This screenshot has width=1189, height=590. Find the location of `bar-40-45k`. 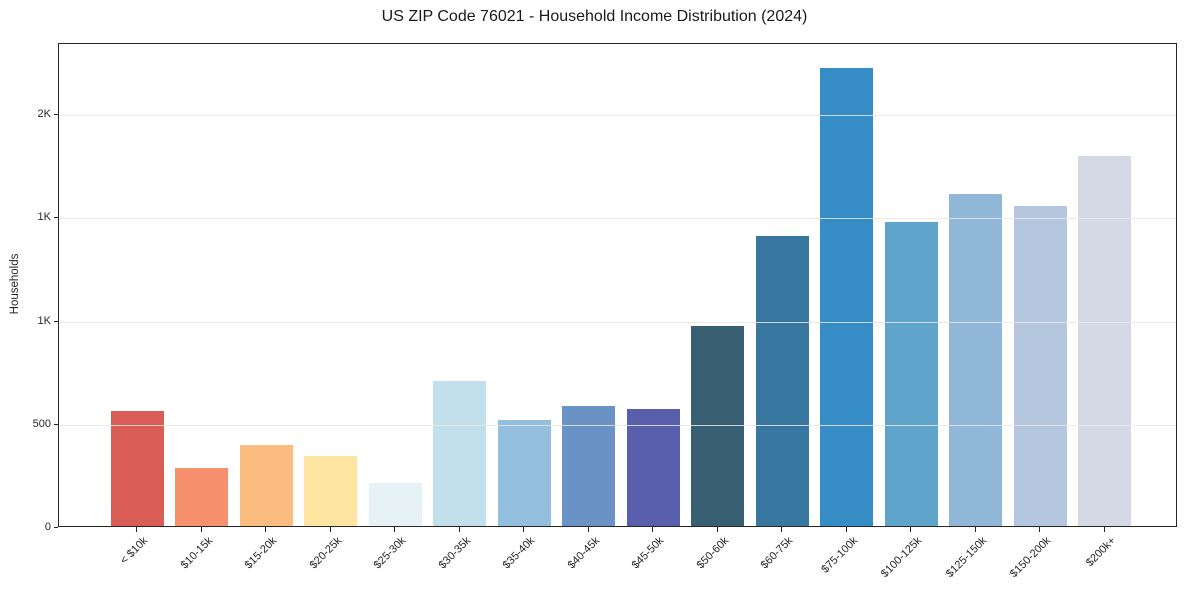

bar-40-45k is located at coordinates (588, 466).